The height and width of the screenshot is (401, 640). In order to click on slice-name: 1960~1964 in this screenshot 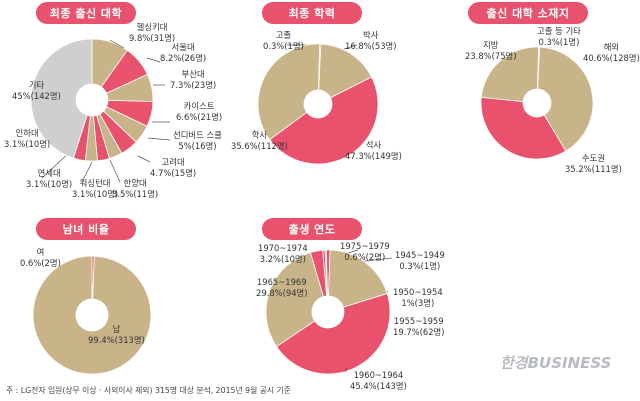, I will do `click(378, 375)`.